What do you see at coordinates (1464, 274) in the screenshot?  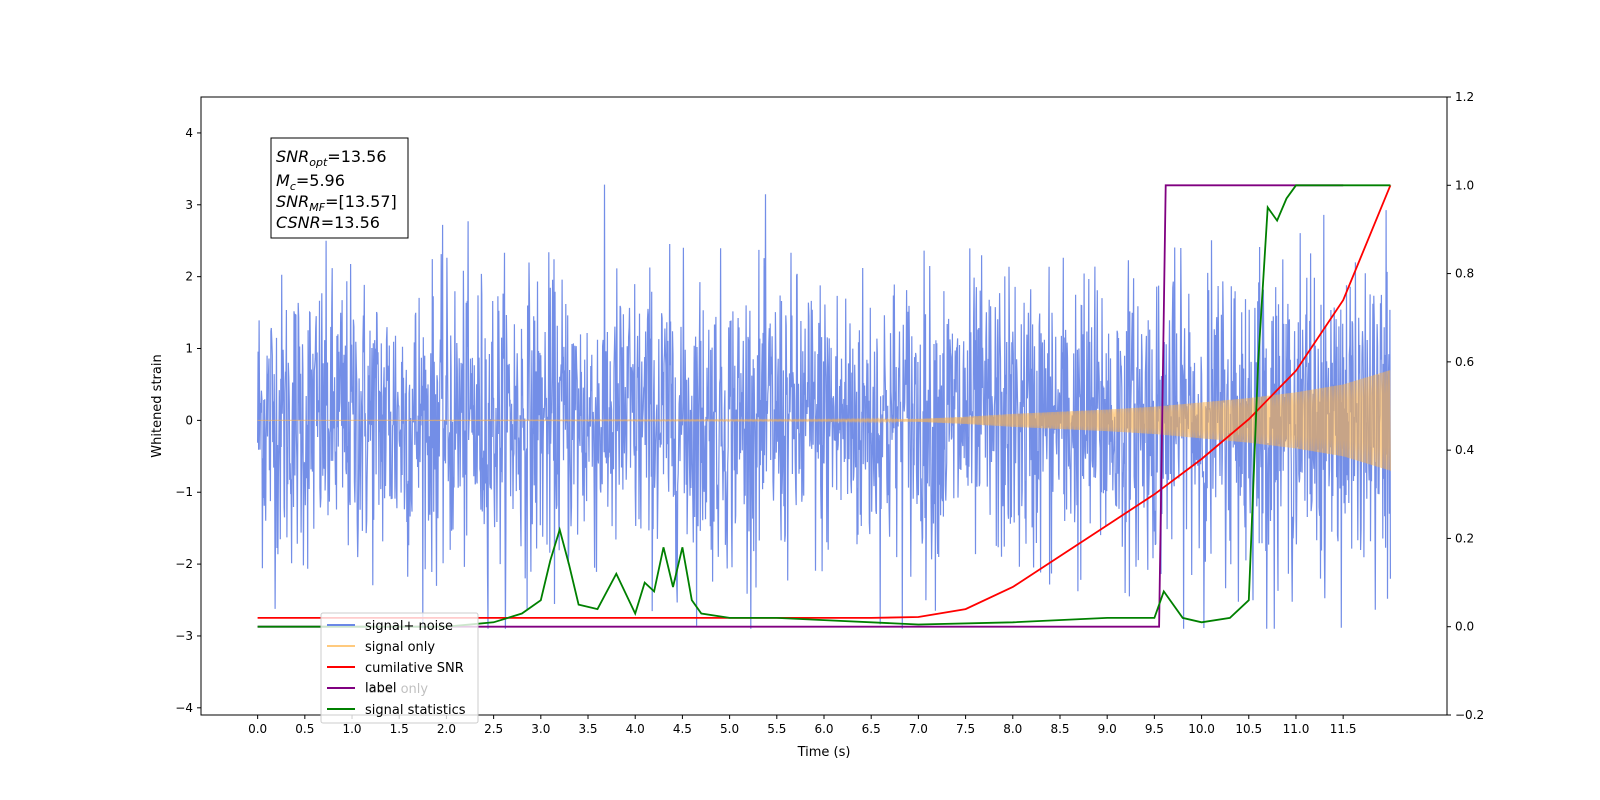 I see `y2-tick-label: 0.8` at bounding box center [1464, 274].